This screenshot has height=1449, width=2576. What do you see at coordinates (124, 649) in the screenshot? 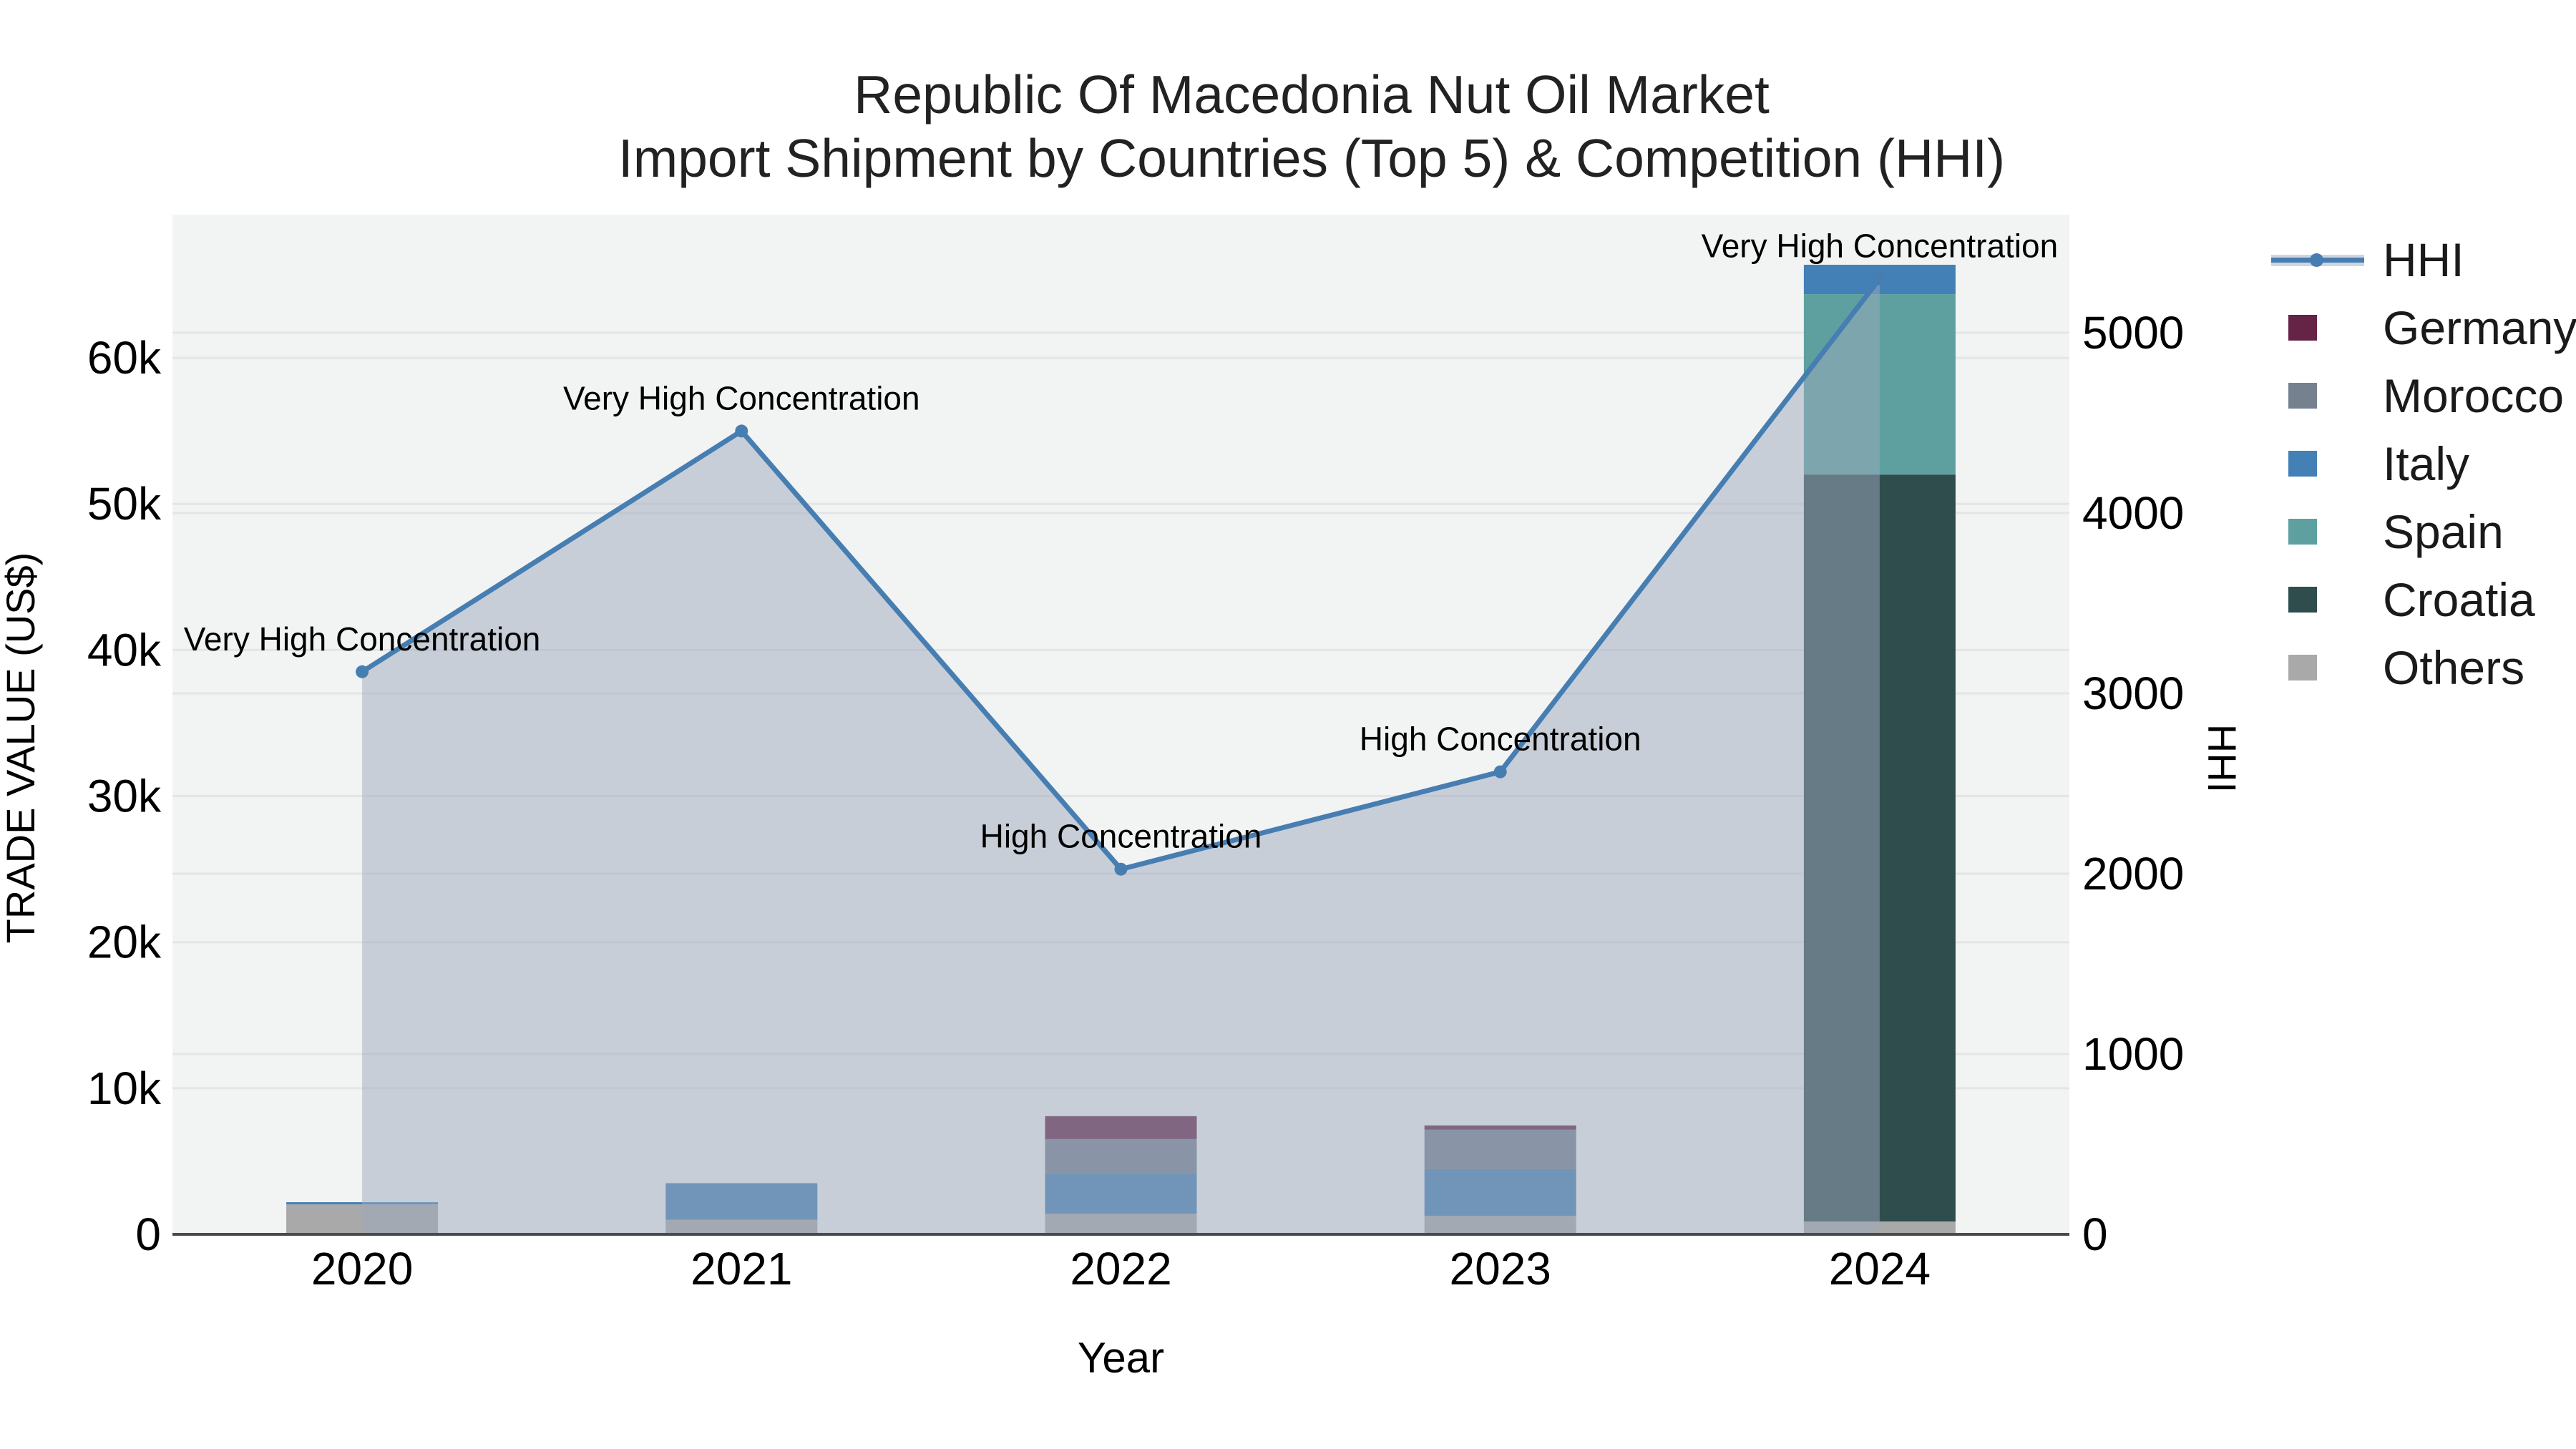
I see `y-left-tick-40k: 40k` at bounding box center [124, 649].